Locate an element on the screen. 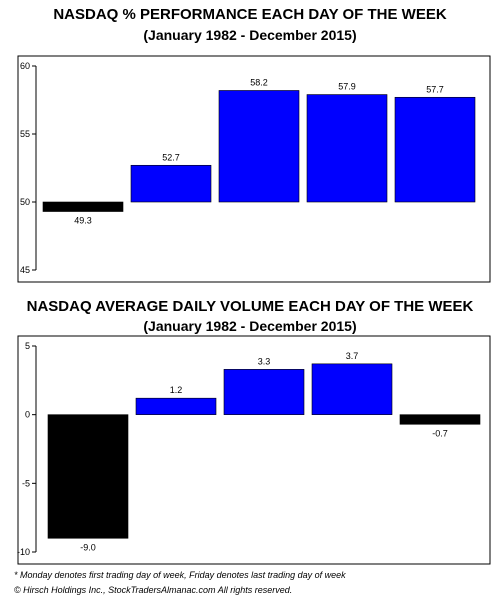 Image resolution: width=500 pixels, height=604 pixels. bar-value-label: -0.7 is located at coordinates (440, 433).